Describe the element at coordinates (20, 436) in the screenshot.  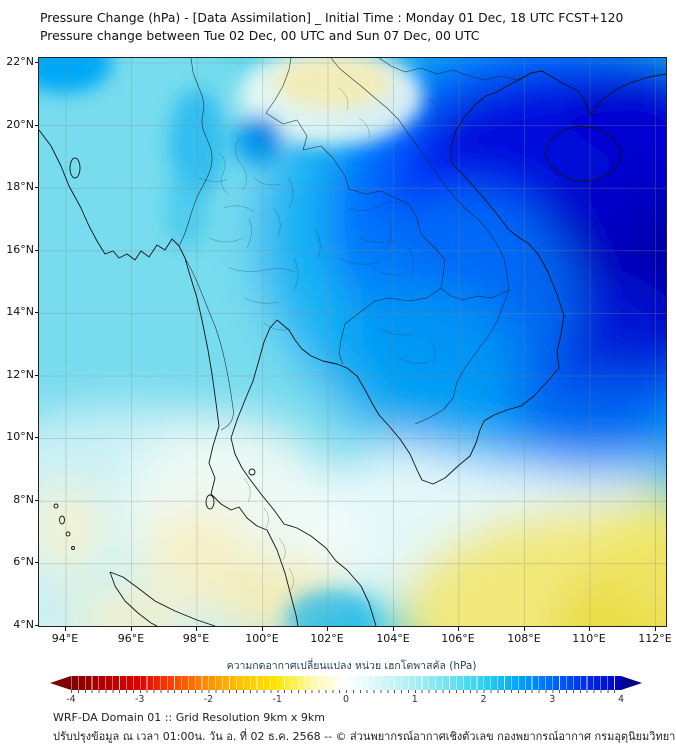
I see `lat-tick-label: 10°N` at that location.